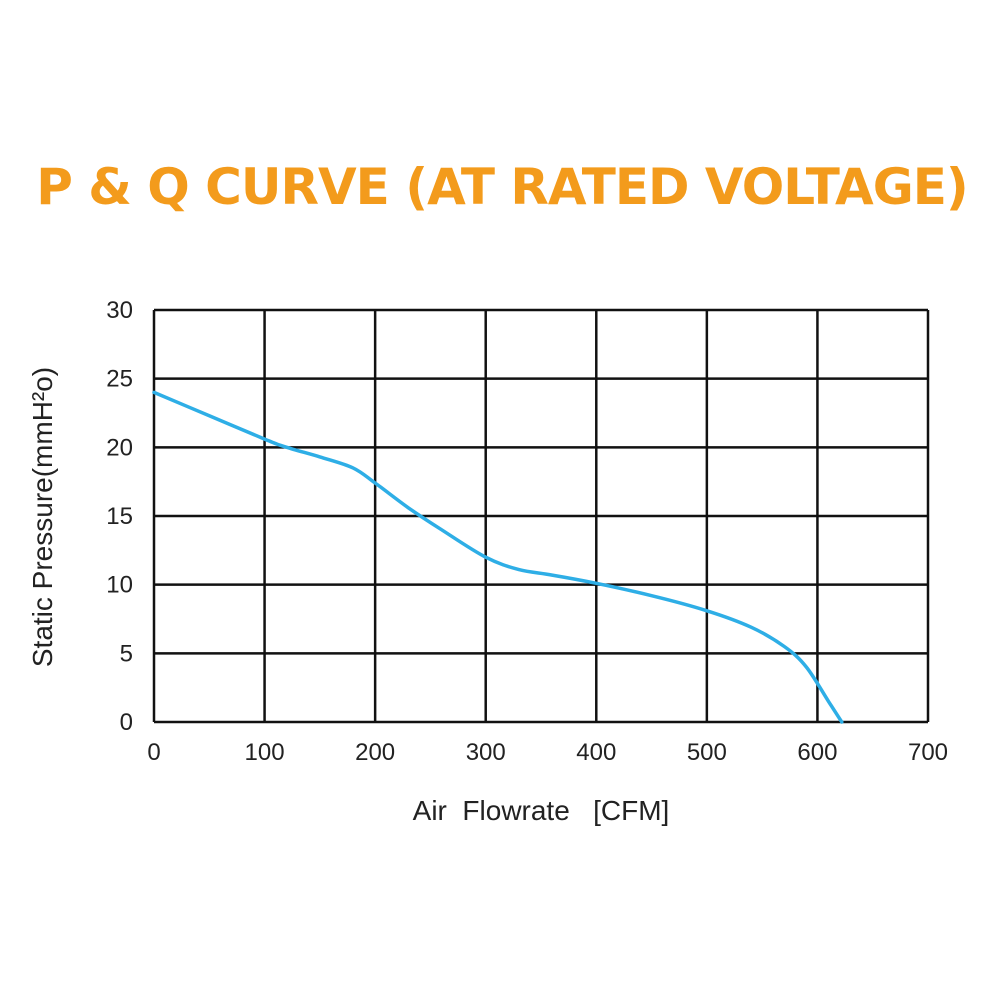  I want to click on y-tick-label: 20, so click(119, 447).